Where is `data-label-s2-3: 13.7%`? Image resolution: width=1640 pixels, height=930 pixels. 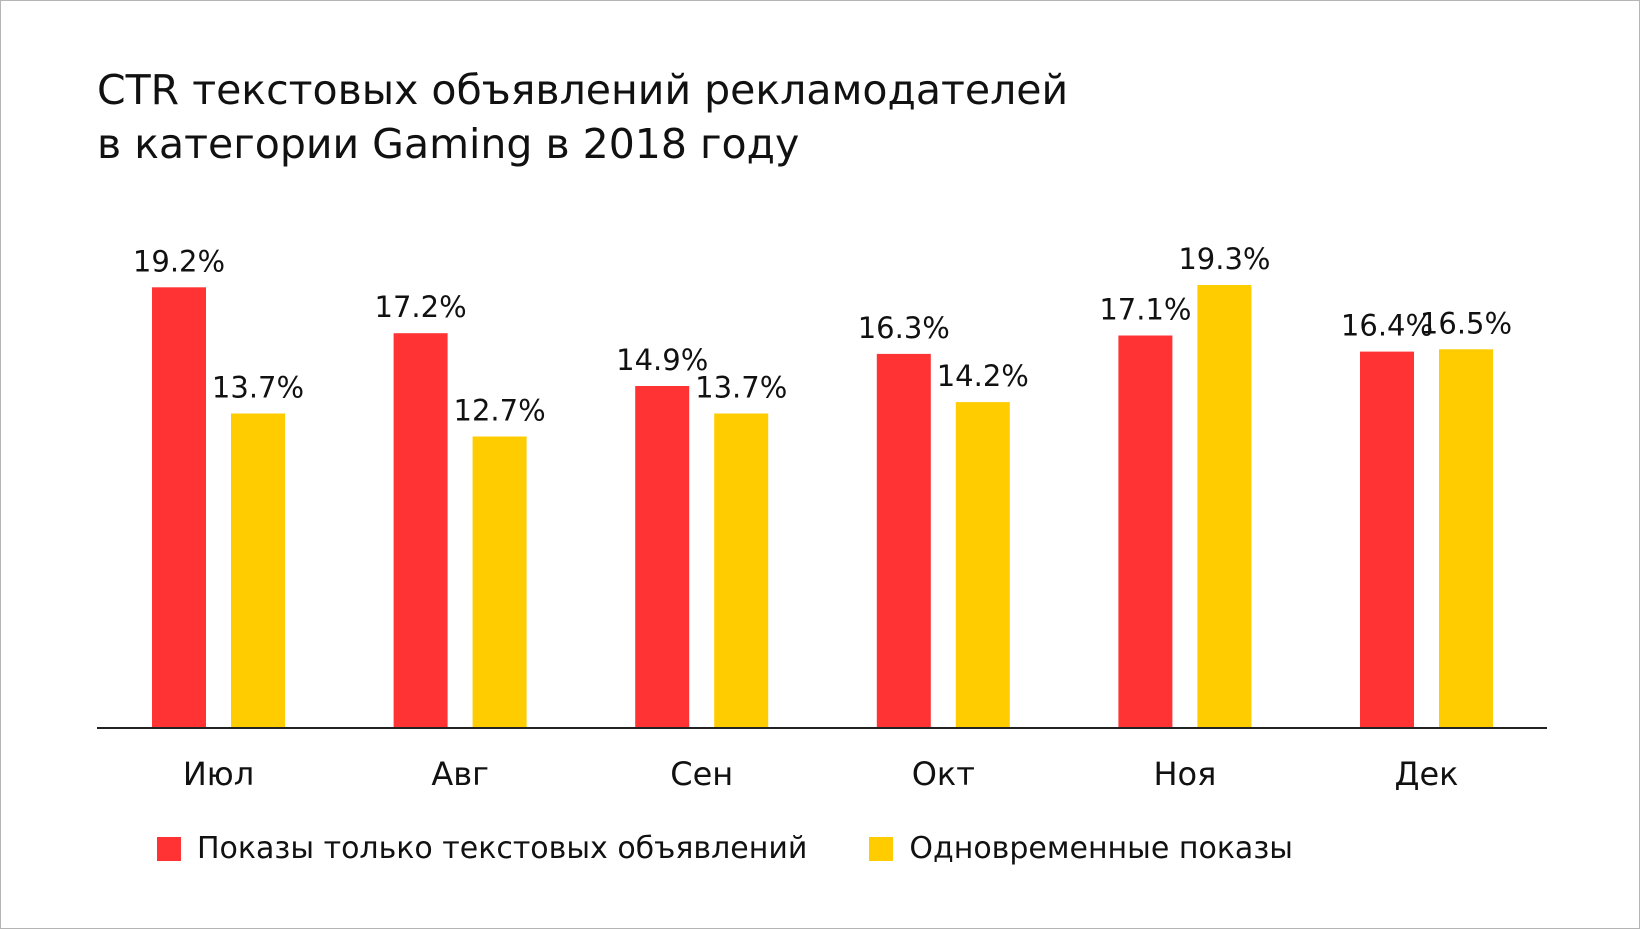 data-label-s2-3: 13.7% is located at coordinates (741, 388).